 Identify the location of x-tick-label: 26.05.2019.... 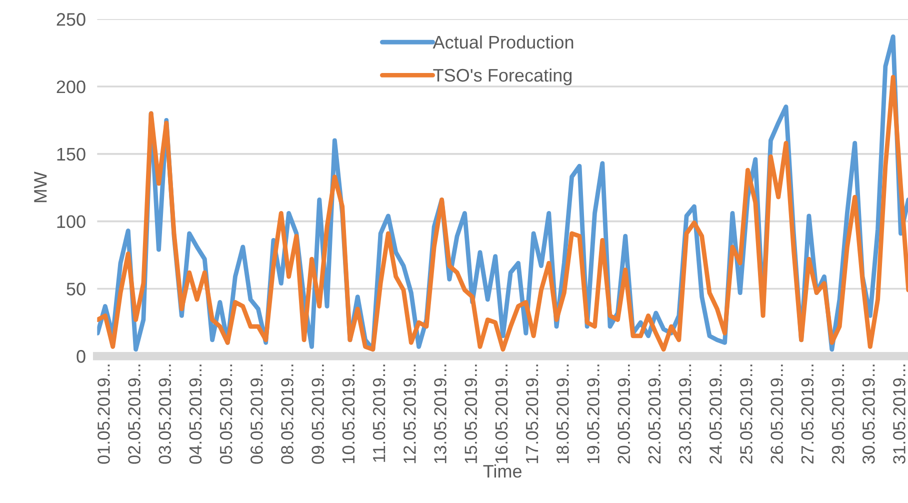
(776, 414).